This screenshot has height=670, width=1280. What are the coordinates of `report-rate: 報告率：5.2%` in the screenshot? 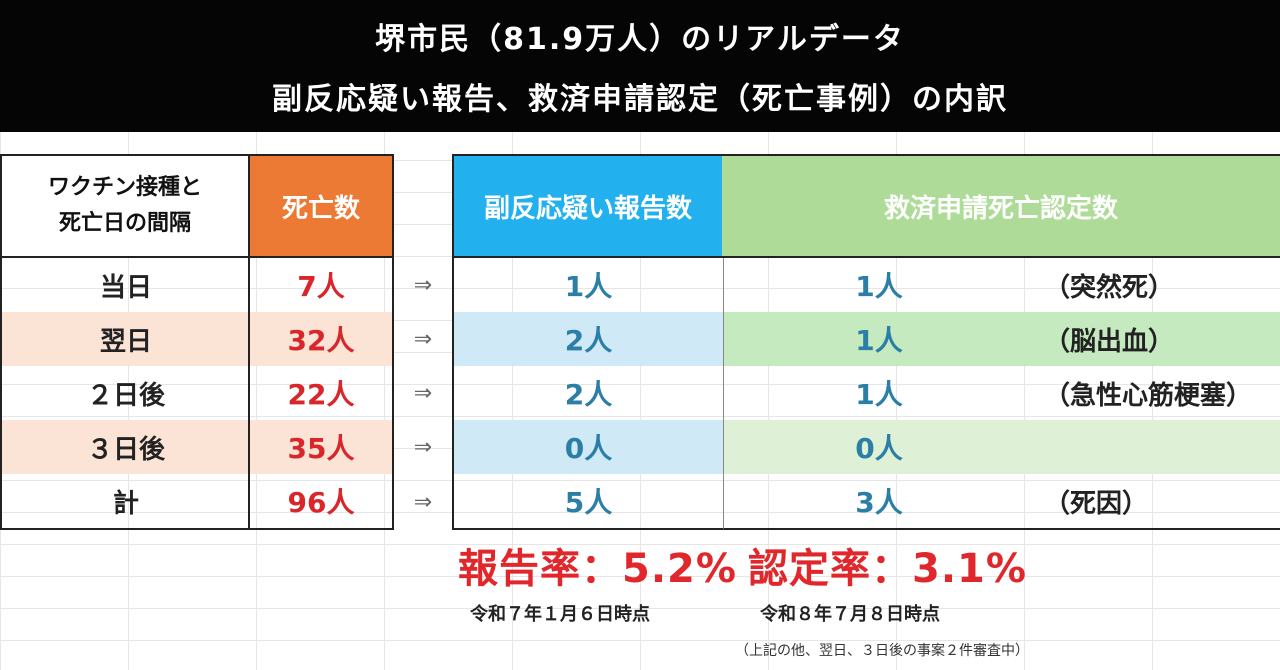 It's located at (597, 569).